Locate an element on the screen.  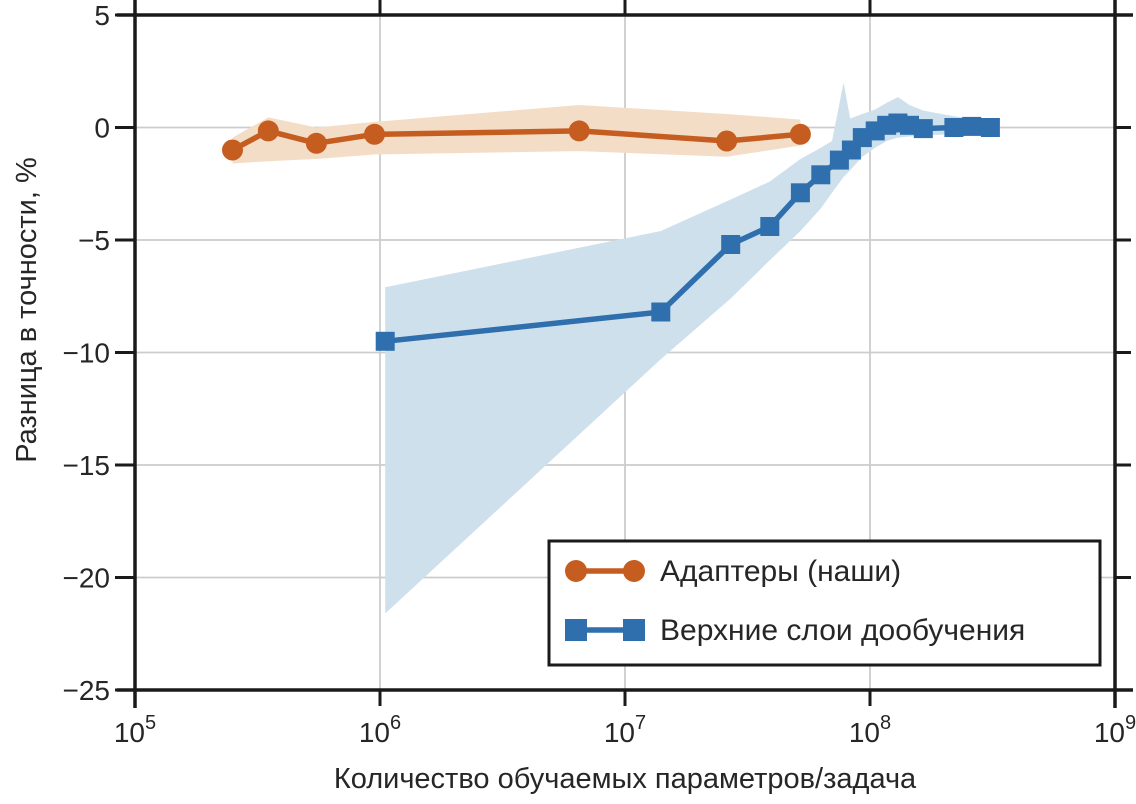
x-axis-title: Количество обучаемых параметров/задача is located at coordinates (625, 779).